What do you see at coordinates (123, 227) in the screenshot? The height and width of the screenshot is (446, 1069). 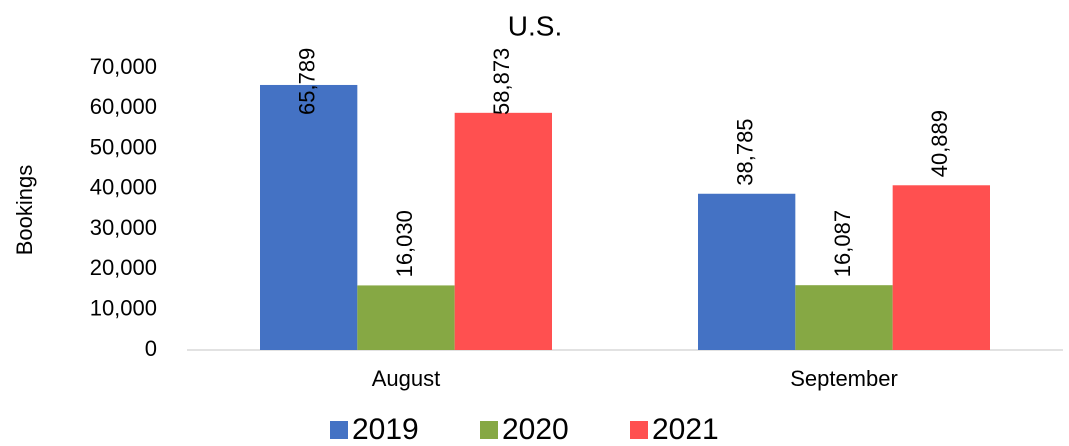 I see `y-tick-label: 30,000` at bounding box center [123, 227].